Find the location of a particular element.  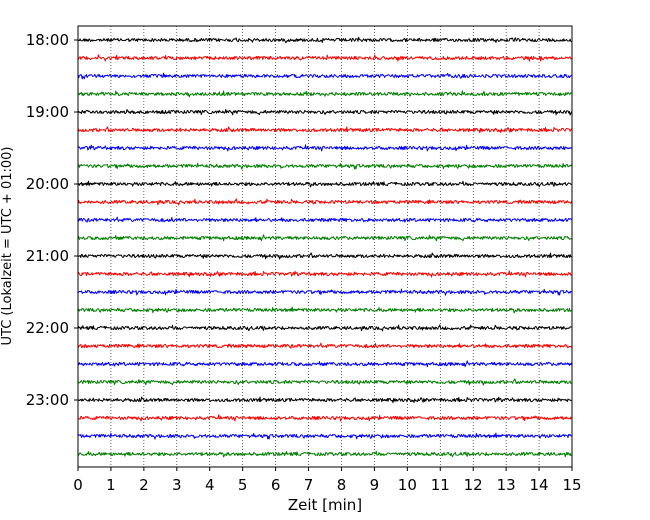

x-axis-label: Zeit [min] is located at coordinates (325, 505).